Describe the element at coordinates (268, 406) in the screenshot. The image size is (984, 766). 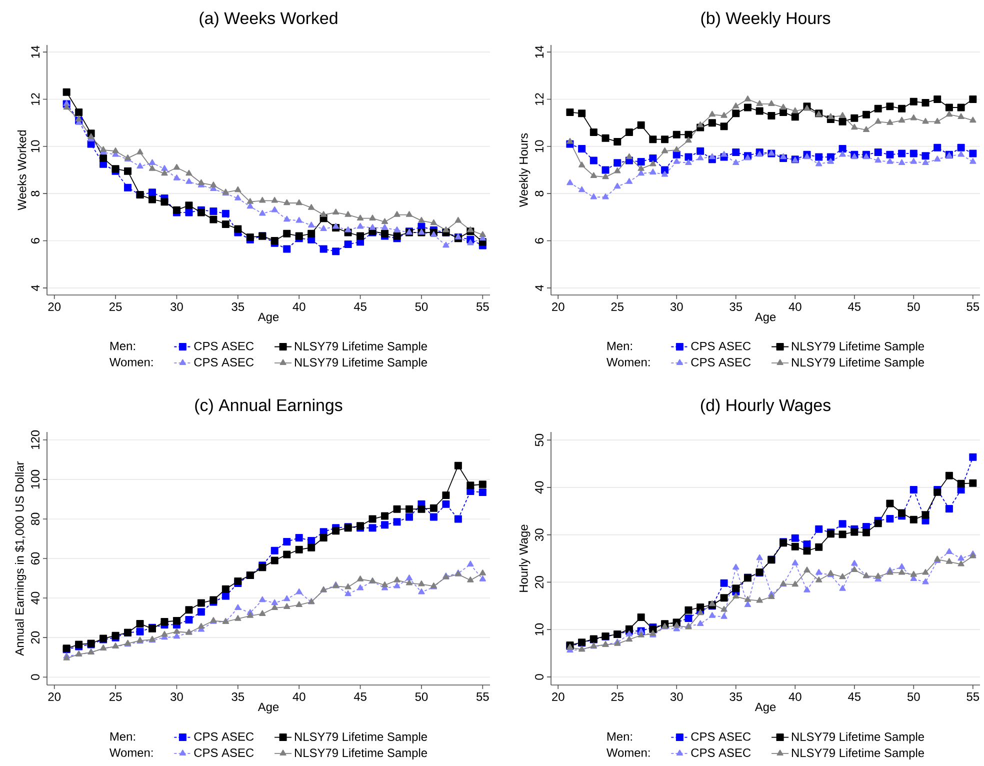
I see `chart-title: (c) Annual Earnings` at that location.